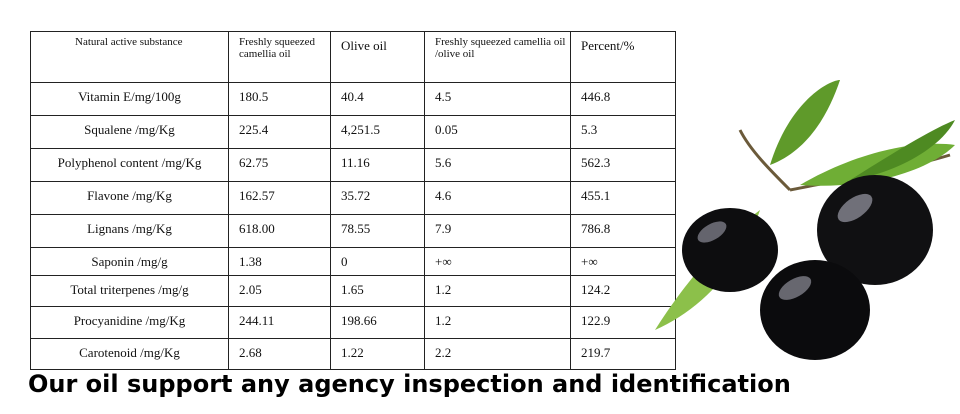  Describe the element at coordinates (497, 354) in the screenshot. I see `table-cell: 2.2` at that location.